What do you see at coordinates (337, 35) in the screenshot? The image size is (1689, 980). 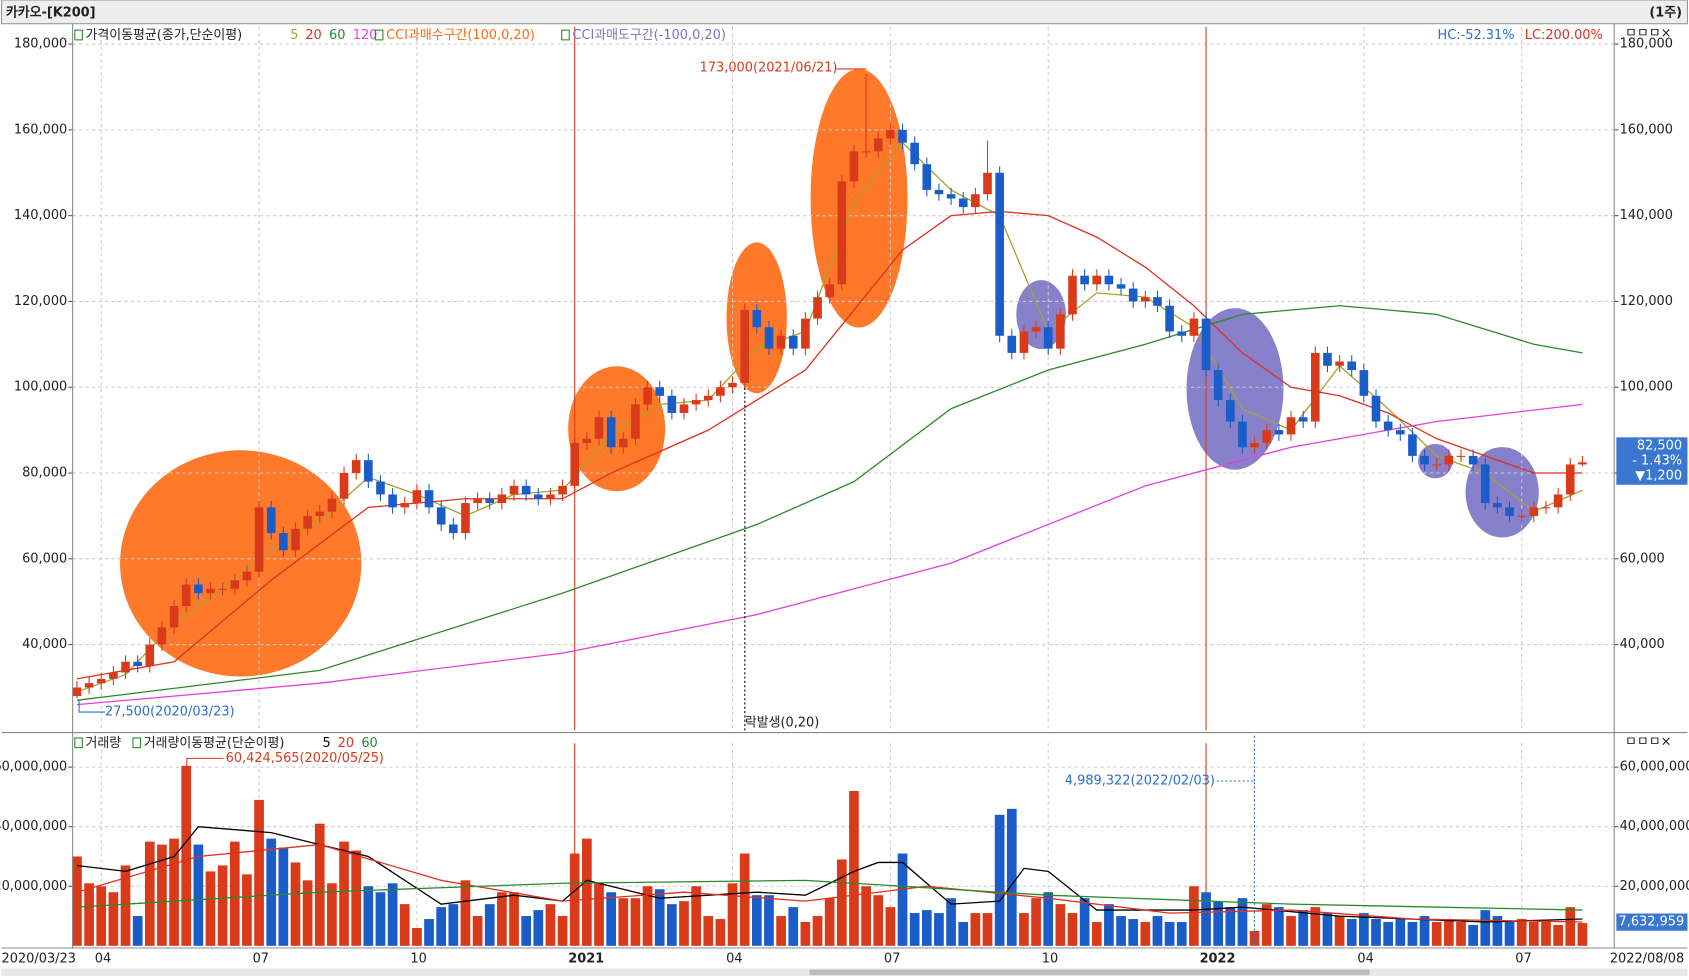 I see `legend-entry: 60` at bounding box center [337, 35].